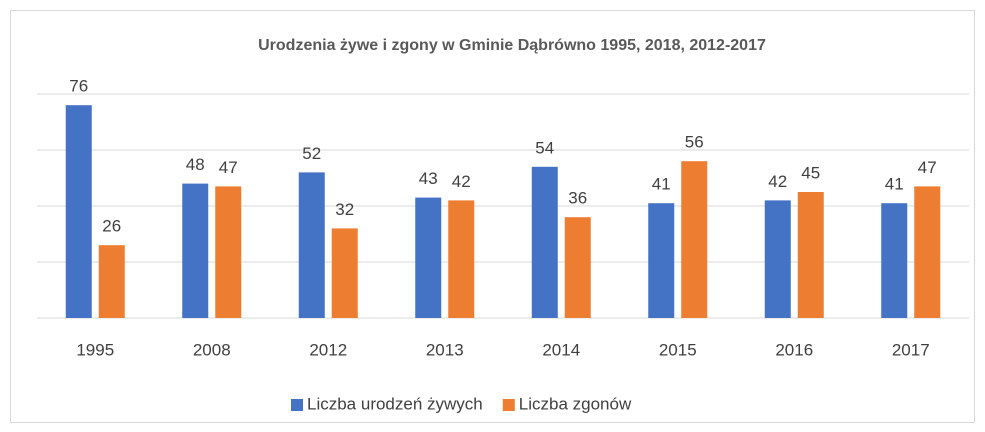  I want to click on data-label: 76, so click(78, 86).